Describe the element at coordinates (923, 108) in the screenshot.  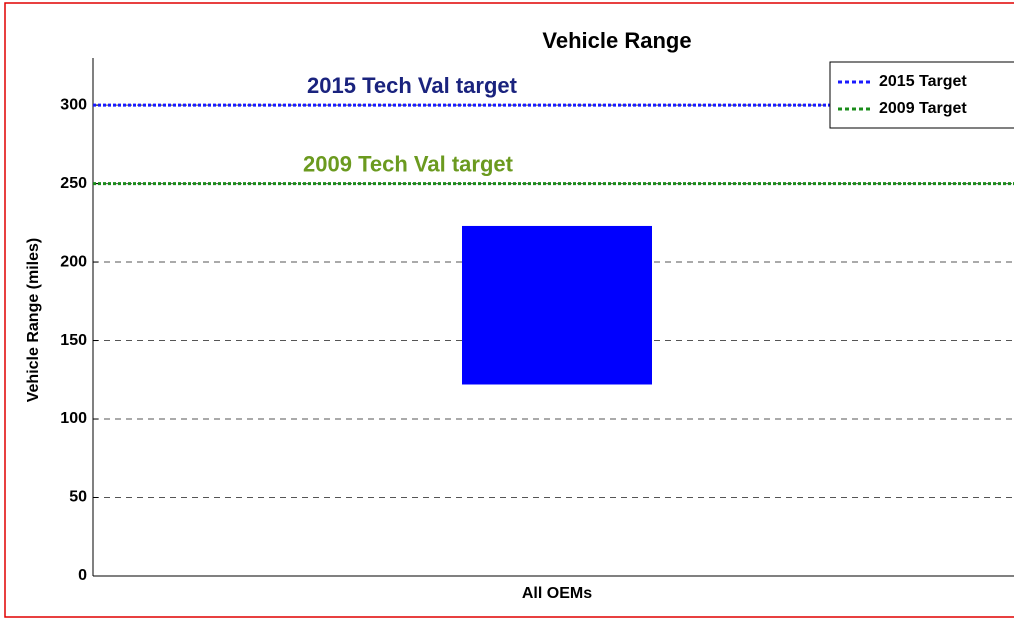
I see `legend-label: 2009 Target` at that location.